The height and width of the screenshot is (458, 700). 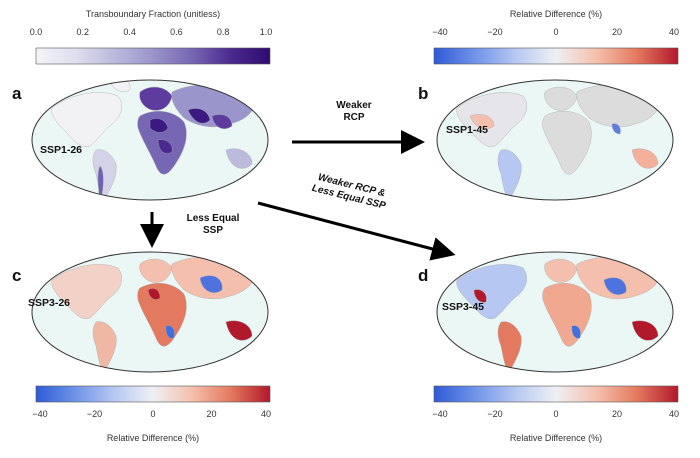 What do you see at coordinates (356, 231) in the screenshot?
I see `arrow-a-to-d` at bounding box center [356, 231].